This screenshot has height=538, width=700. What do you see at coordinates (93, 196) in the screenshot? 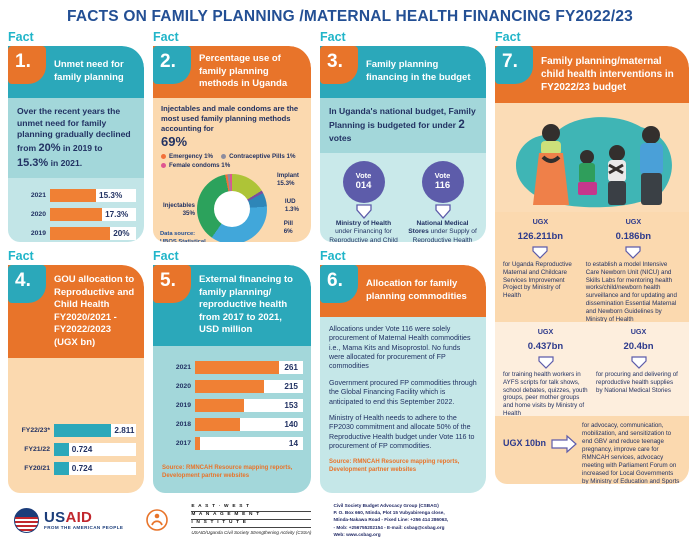
I see `bar-track: 15.3%` at bounding box center [93, 196].